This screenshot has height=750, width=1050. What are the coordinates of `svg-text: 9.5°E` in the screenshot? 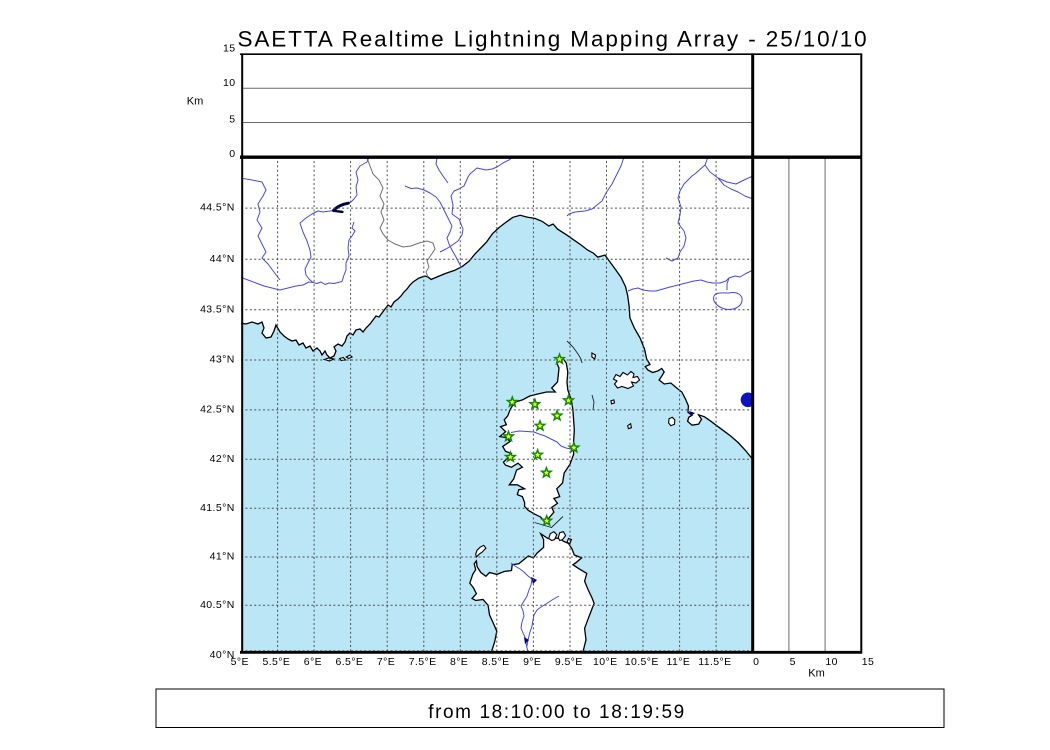 It's located at (569, 662).